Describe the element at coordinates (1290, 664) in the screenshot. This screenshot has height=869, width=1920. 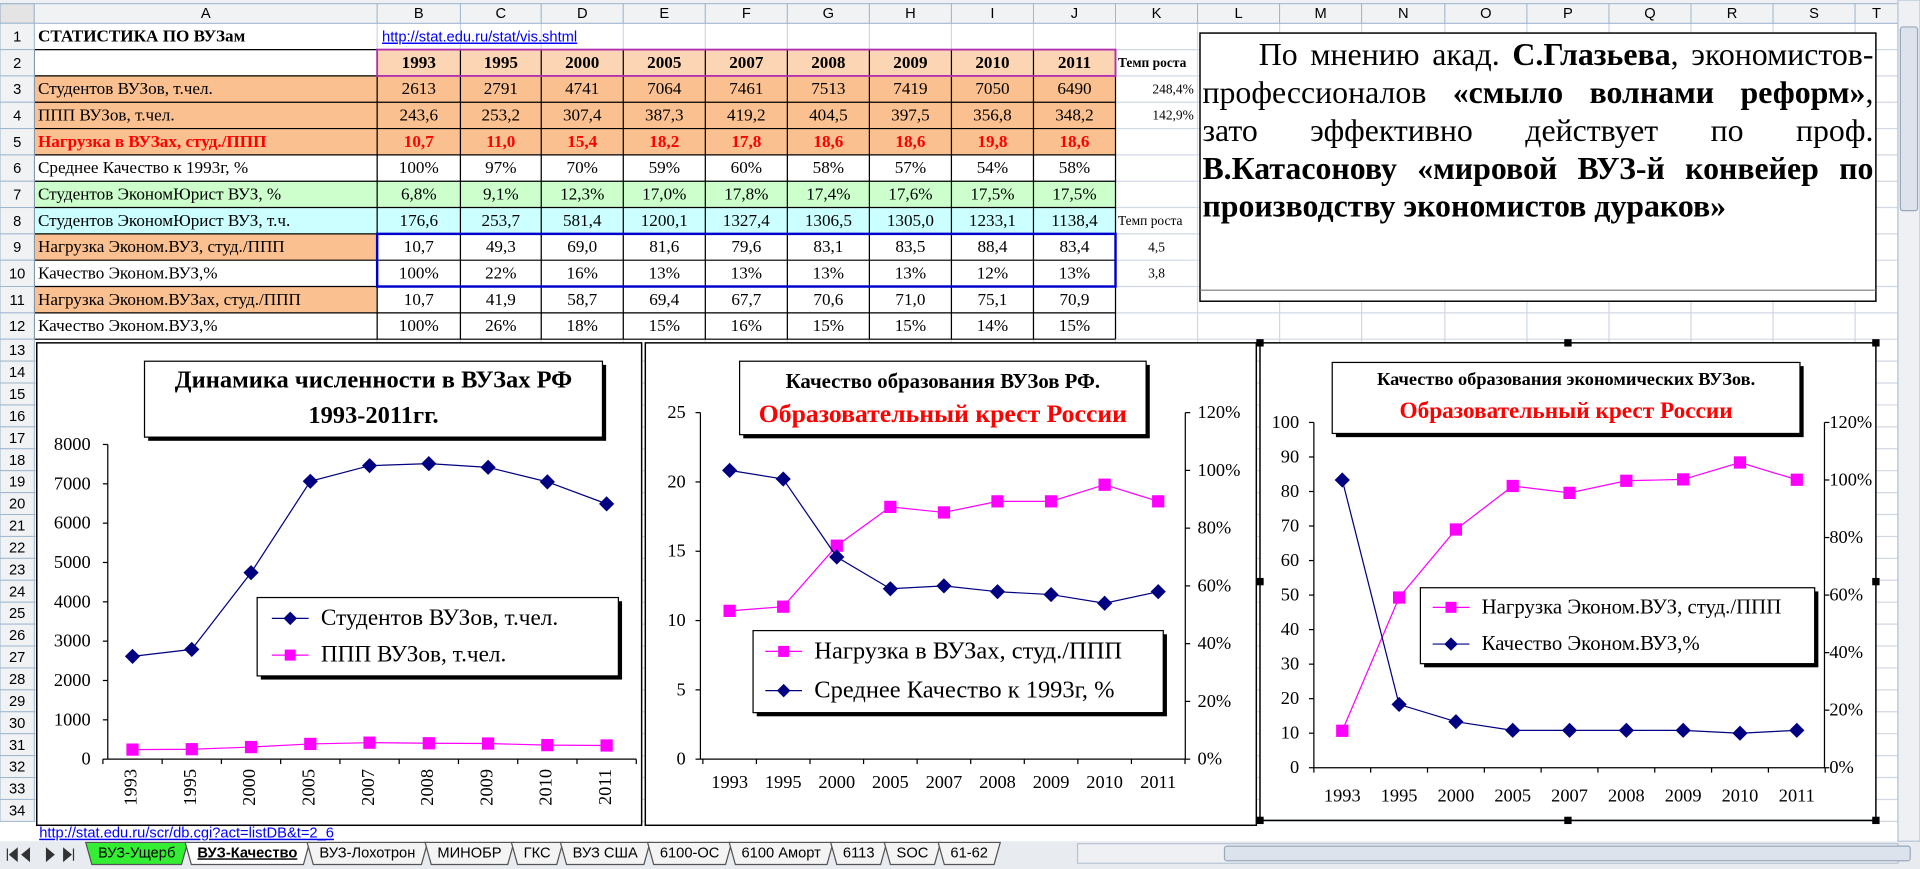
I see `y-tick-label: 30` at that location.